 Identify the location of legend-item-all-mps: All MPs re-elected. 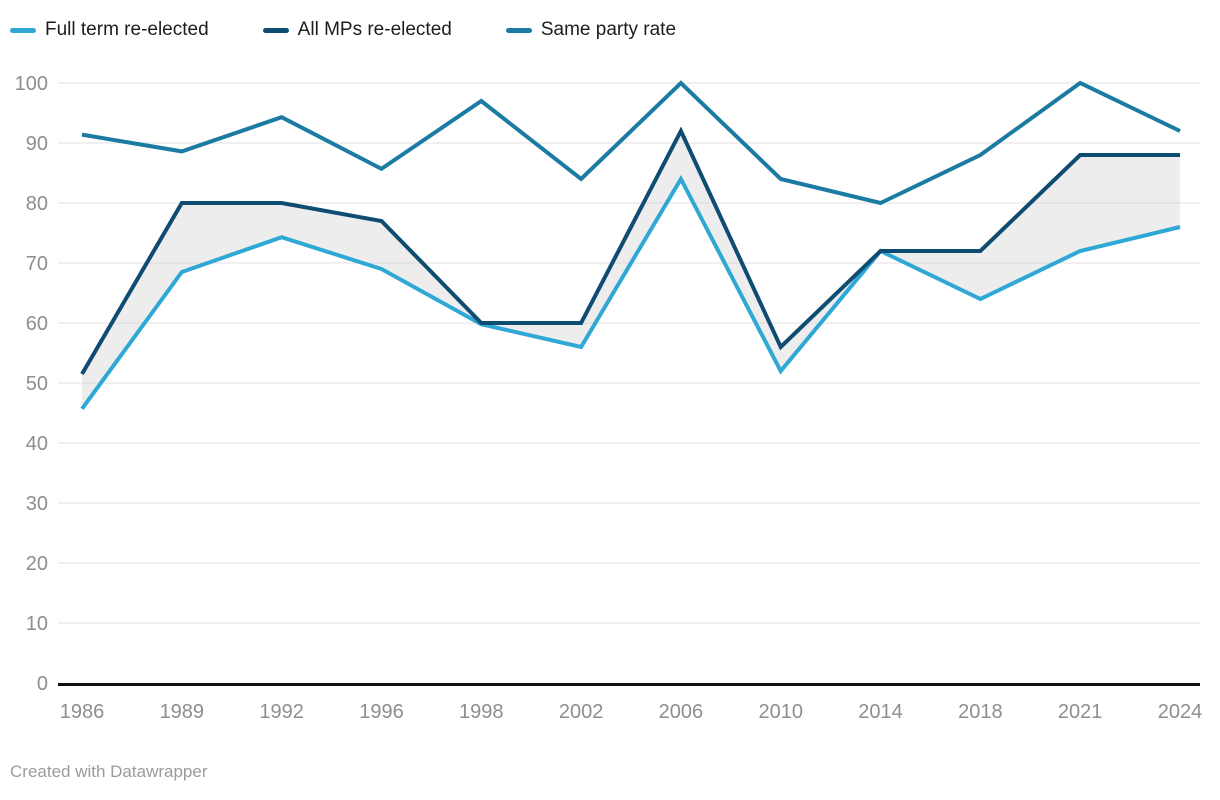
(357, 30).